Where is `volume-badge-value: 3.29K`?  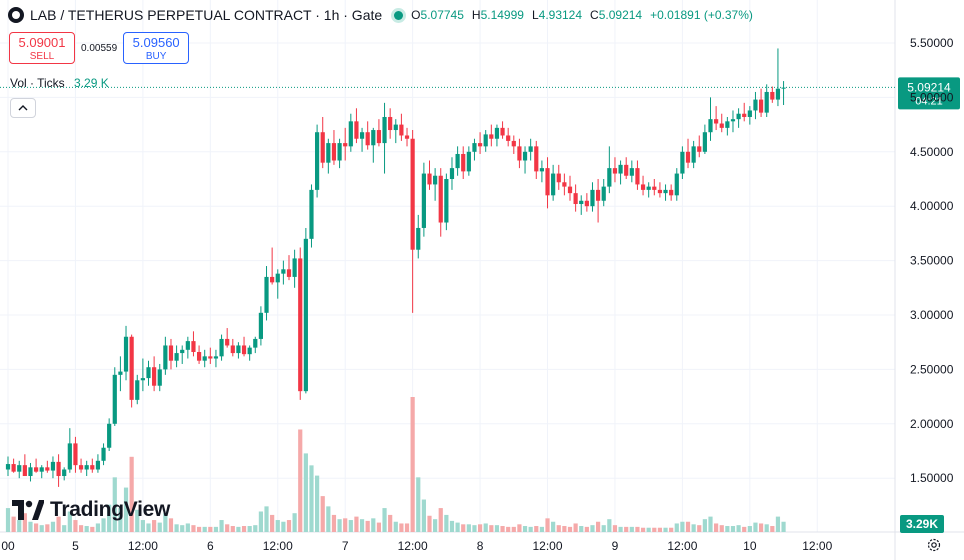 volume-badge-value: 3.29K is located at coordinates (922, 524).